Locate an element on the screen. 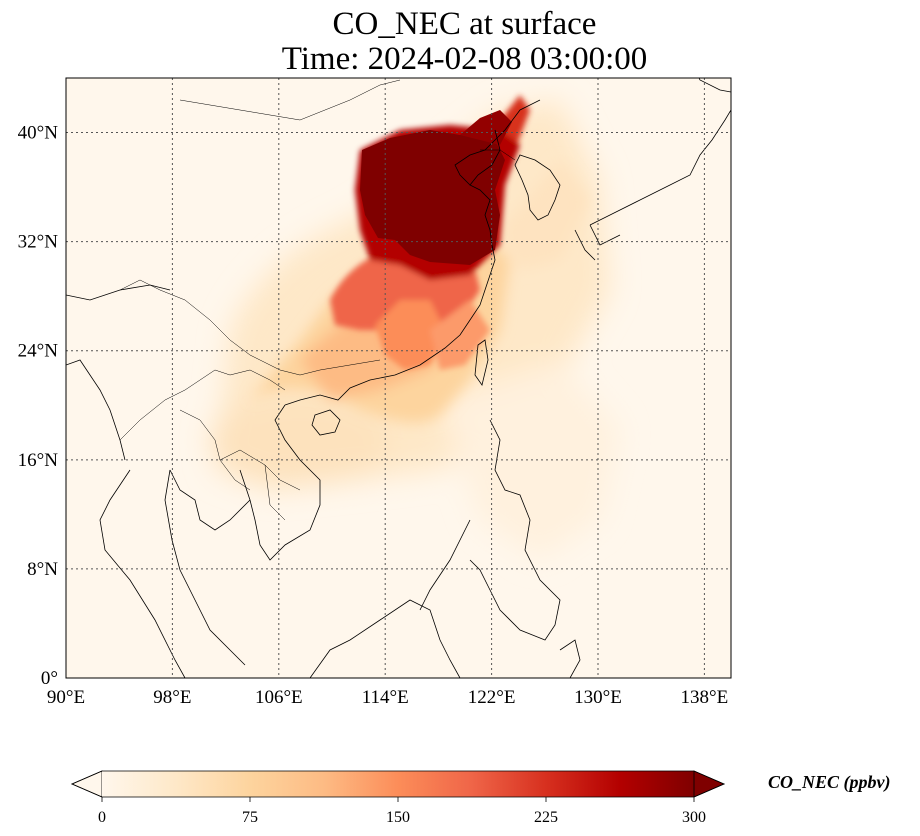  colorbar-tick-label: 300 is located at coordinates (694, 817).